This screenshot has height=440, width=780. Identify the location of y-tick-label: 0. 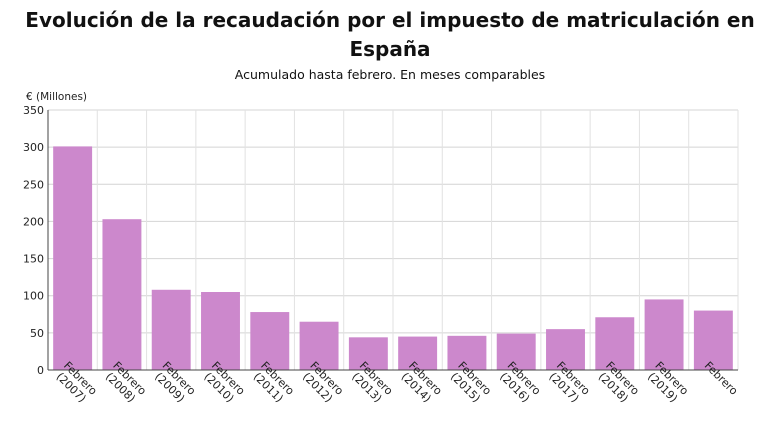
(40, 370).